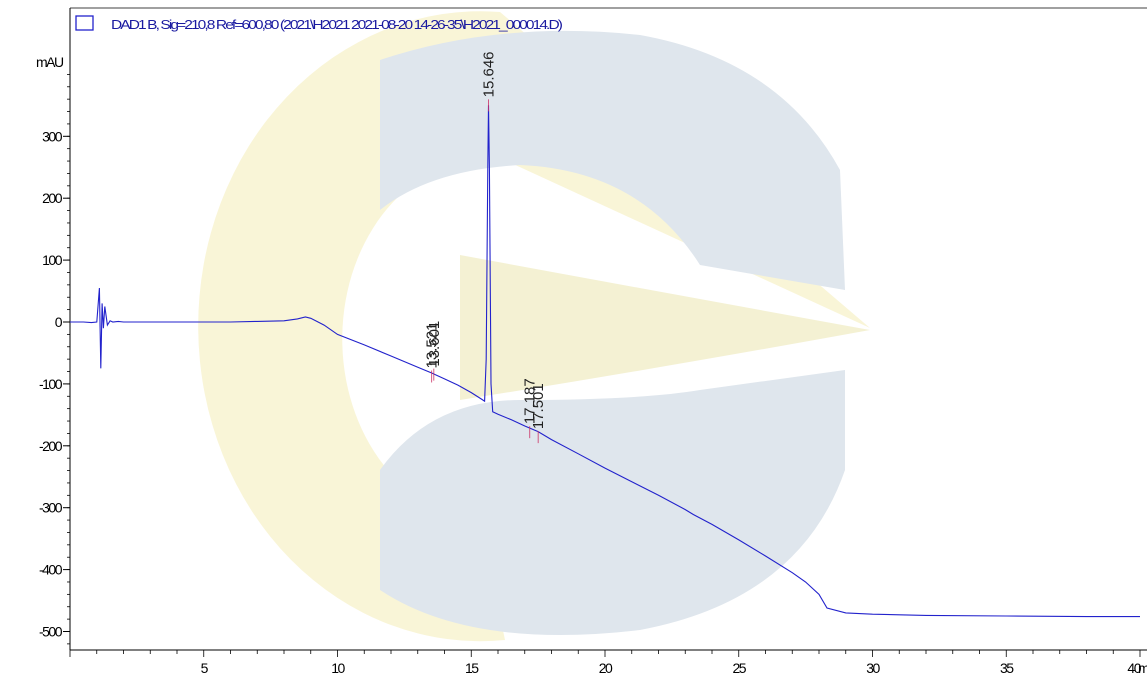 The width and height of the screenshot is (1147, 677). What do you see at coordinates (51, 384) in the screenshot?
I see `y-tick-label: -100` at bounding box center [51, 384].